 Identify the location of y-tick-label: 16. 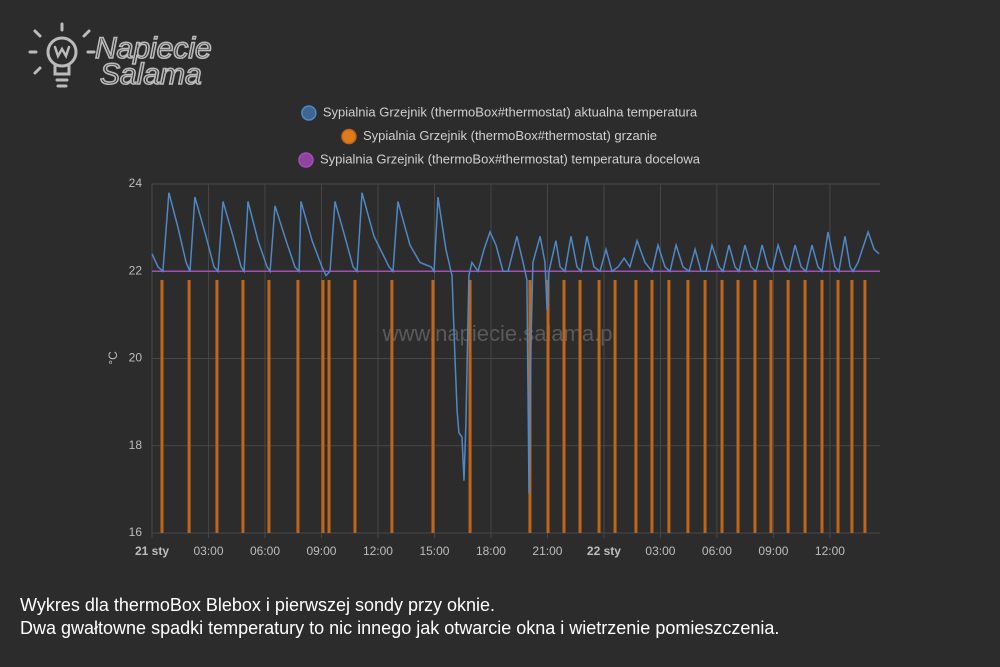
(136, 532).